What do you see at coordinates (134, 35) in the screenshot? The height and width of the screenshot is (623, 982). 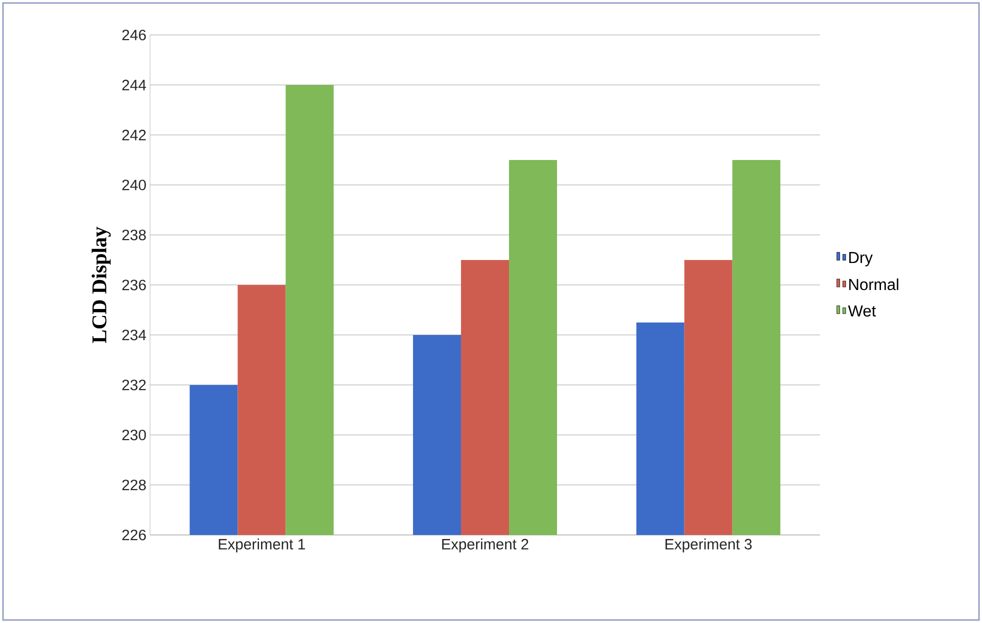 I see `y-tick-label: 246` at bounding box center [134, 35].